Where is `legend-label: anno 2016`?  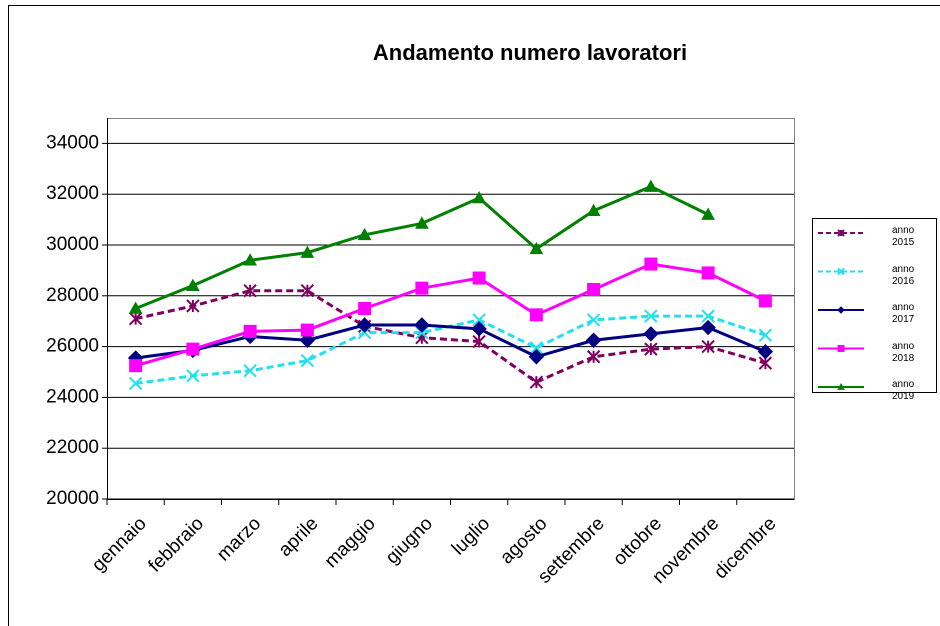
legend-label: anno 2016 is located at coordinates (903, 275).